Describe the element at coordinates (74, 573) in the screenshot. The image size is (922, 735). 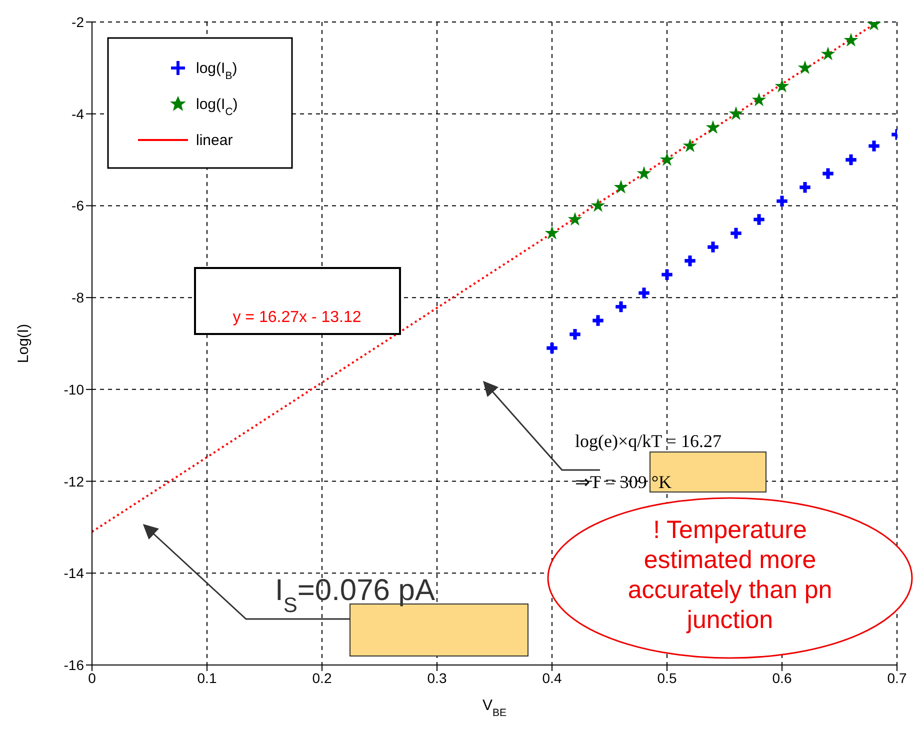
I see `y-tick-label: -14` at that location.